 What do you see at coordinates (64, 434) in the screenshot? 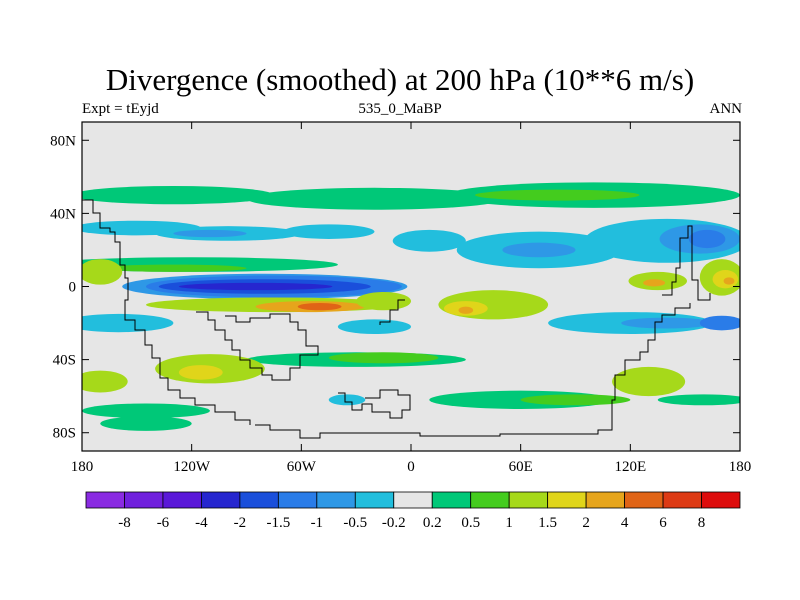
I see `y-tick-label: 80S` at bounding box center [64, 434].